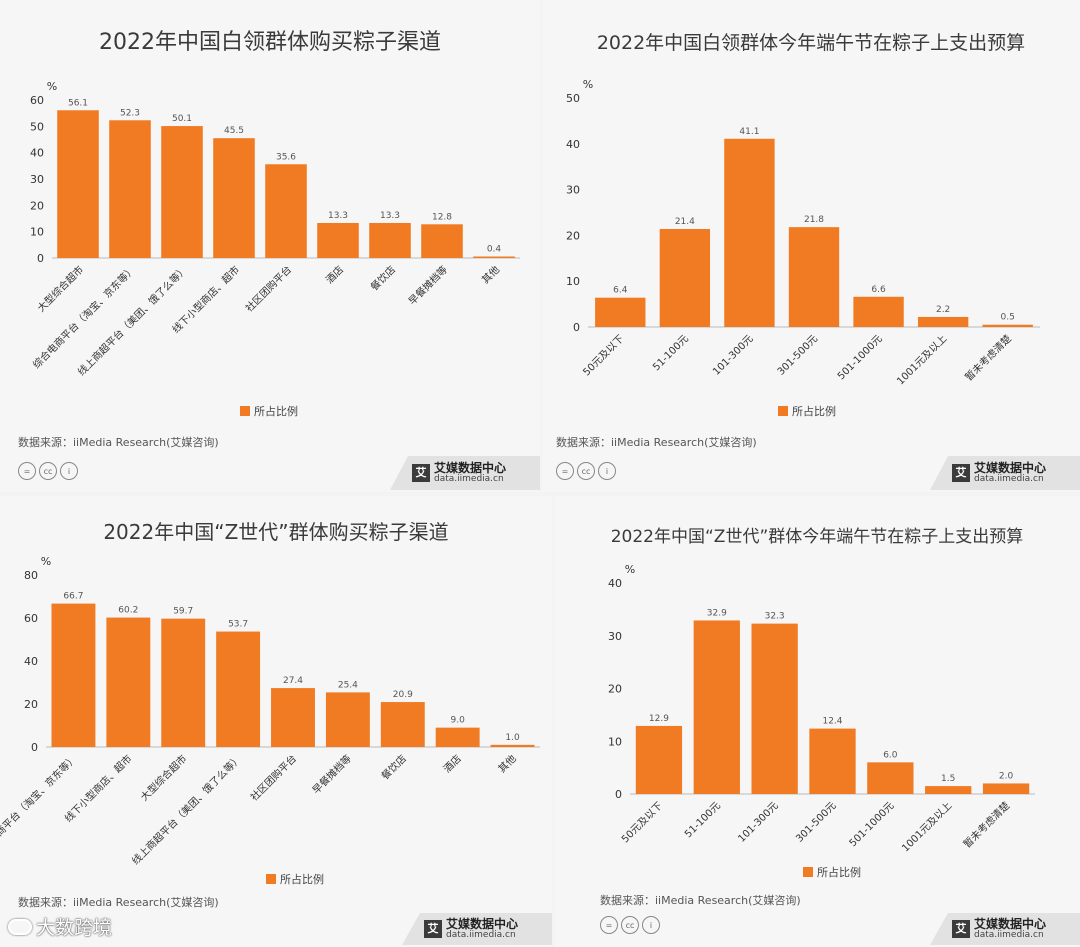 The height and width of the screenshot is (947, 1080). Describe the element at coordinates (717, 613) in the screenshot. I see `data-label: 32.9` at that location.